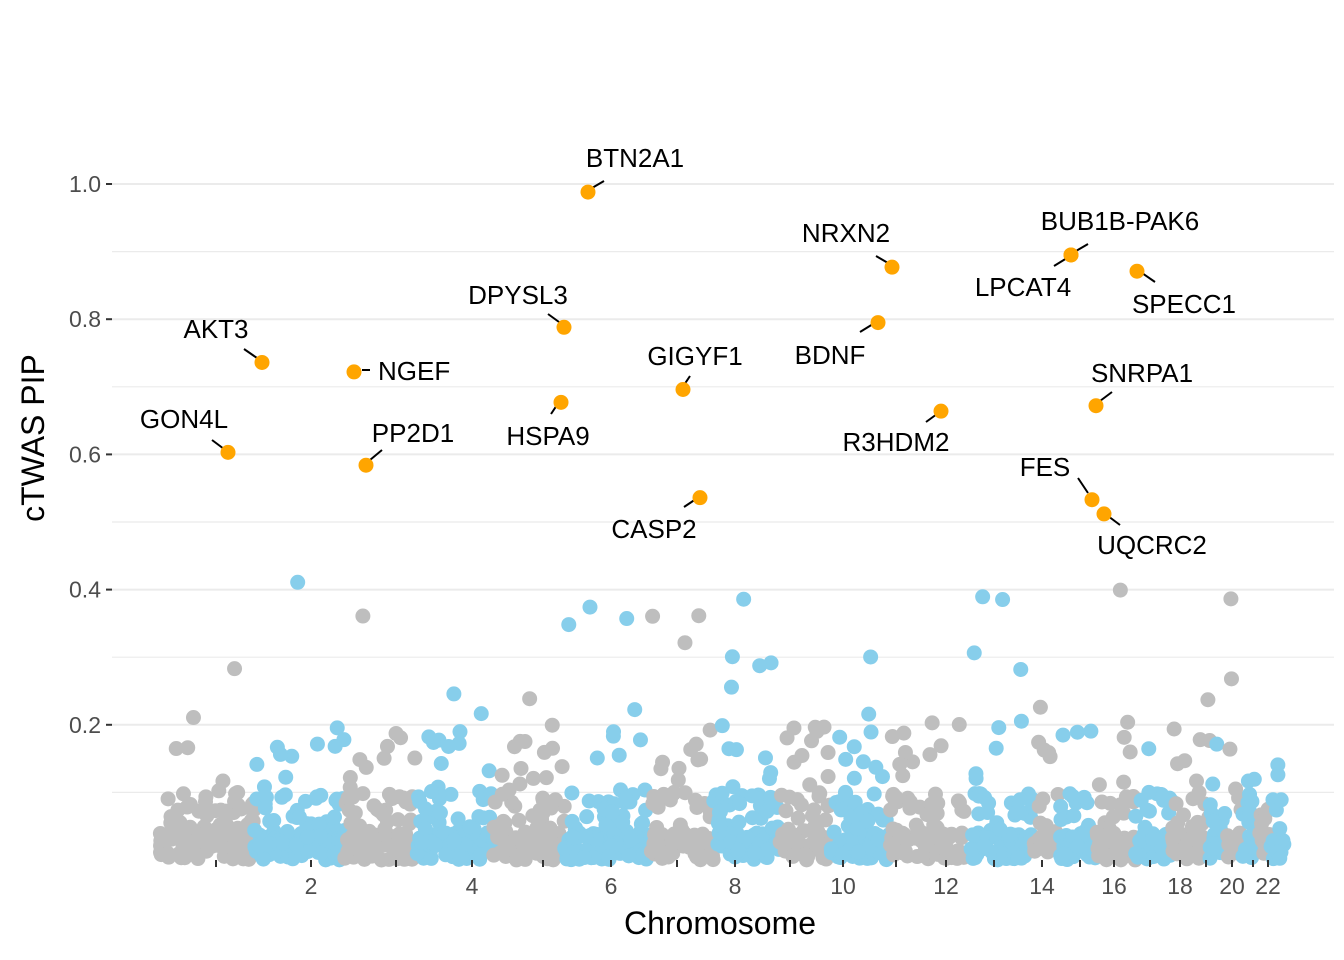  Describe the element at coordinates (414, 371) in the screenshot. I see `gene-label: NGEF` at that location.